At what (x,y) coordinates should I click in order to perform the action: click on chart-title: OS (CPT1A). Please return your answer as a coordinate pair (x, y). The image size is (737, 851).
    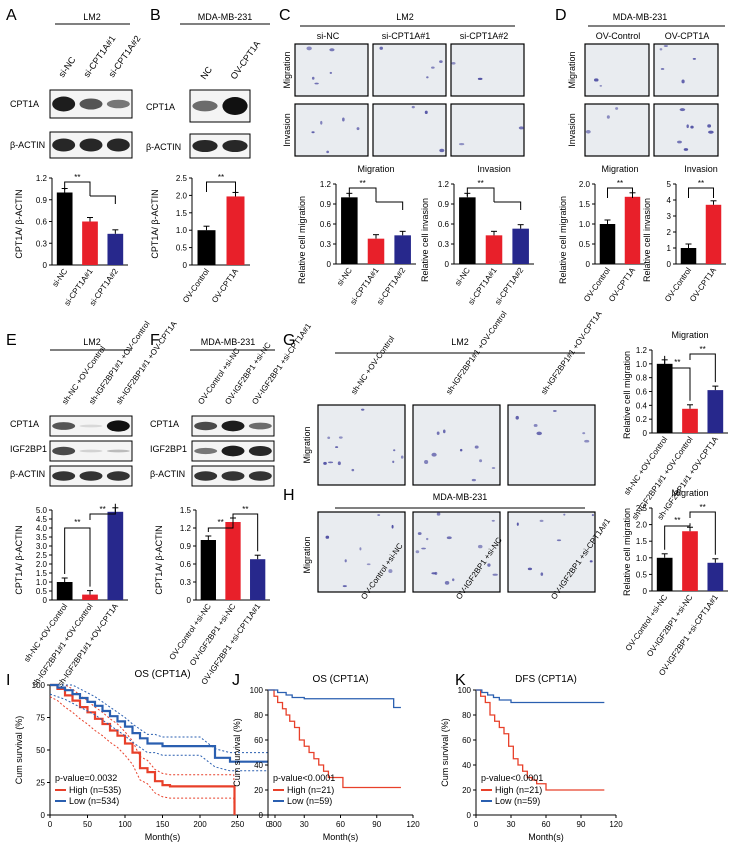
    Looking at the image, I should click on (162, 674).